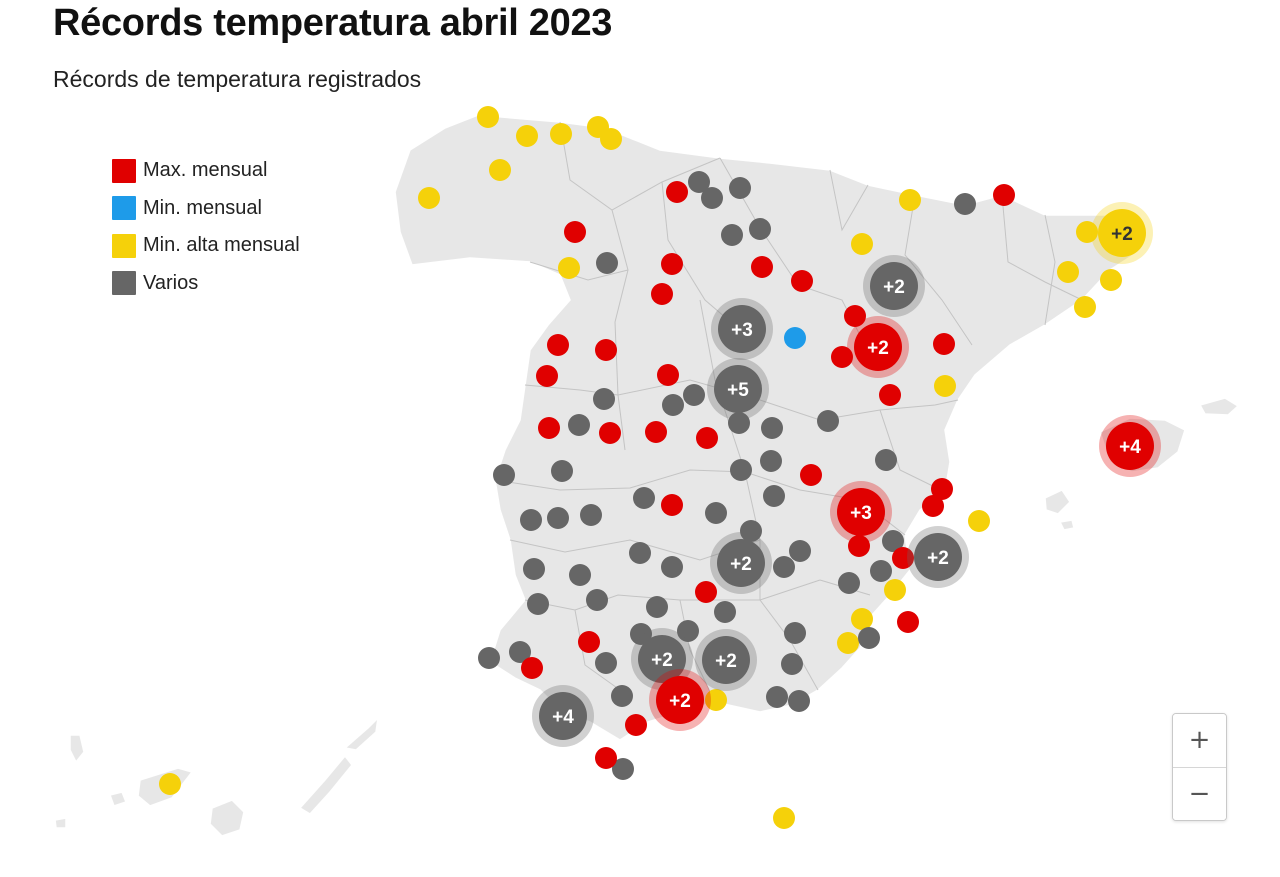  I want to click on cluster-marker-minalta: +2, so click(1122, 233).